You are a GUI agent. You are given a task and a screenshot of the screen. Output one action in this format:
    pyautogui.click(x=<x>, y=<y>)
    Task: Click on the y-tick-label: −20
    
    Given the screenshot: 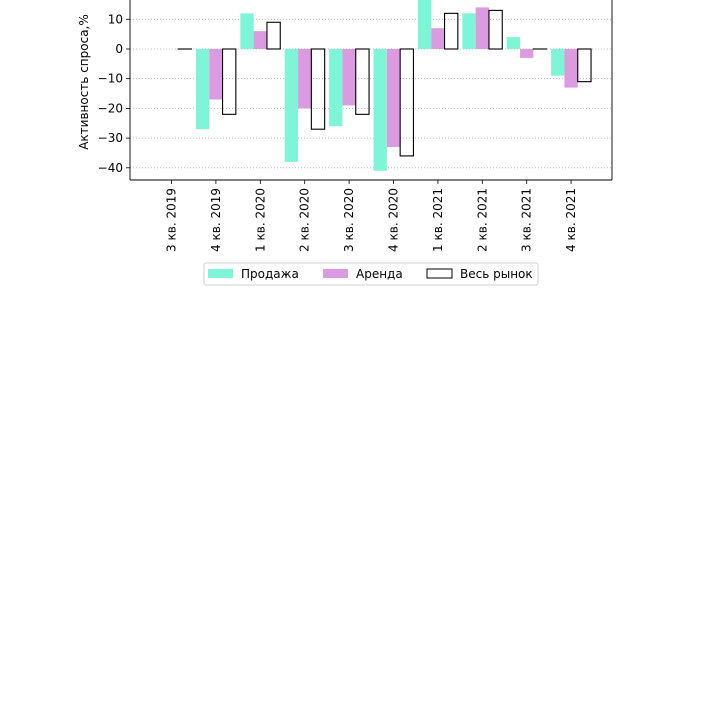 What is the action you would take?
    pyautogui.click(x=110, y=108)
    